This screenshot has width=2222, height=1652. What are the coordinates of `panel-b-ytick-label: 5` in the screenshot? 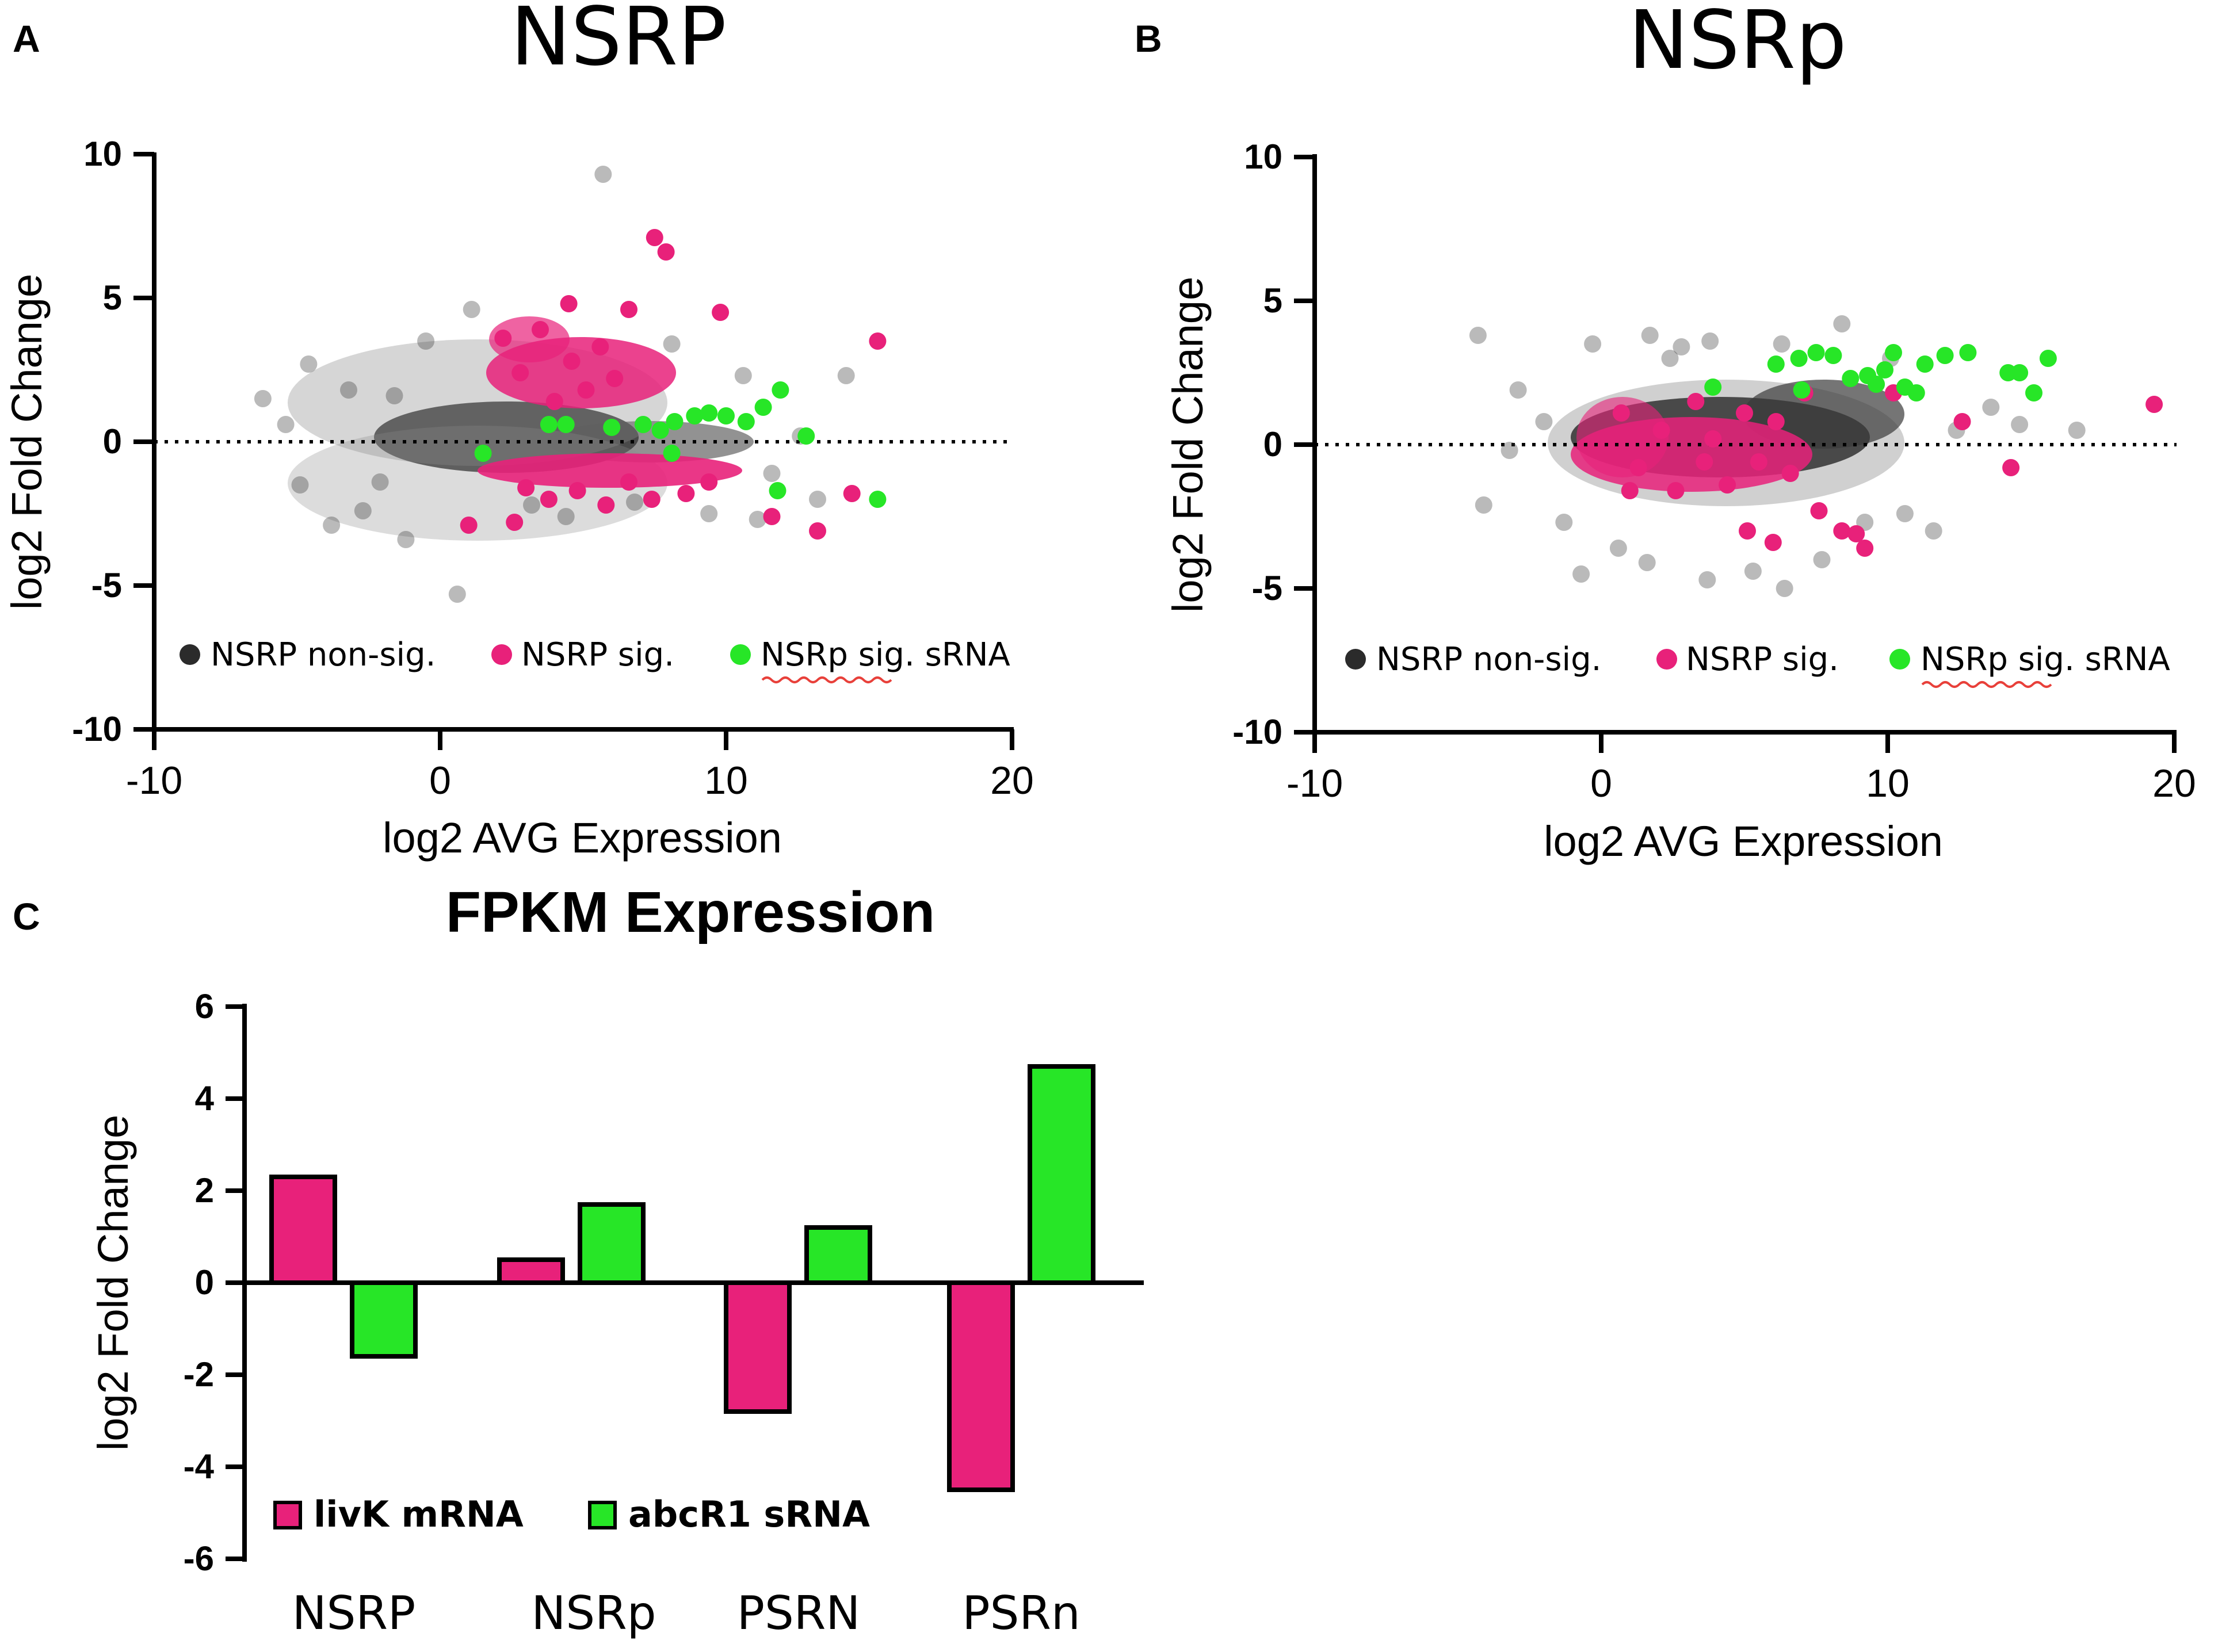 It's located at (1272, 300).